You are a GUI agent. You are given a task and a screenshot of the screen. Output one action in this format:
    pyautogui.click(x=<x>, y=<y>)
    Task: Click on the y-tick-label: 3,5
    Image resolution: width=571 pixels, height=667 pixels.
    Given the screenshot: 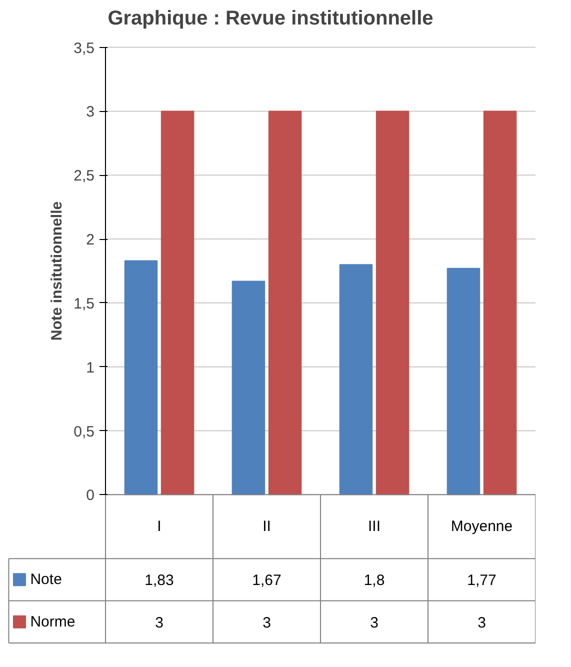 What is the action you would take?
    pyautogui.click(x=84, y=48)
    